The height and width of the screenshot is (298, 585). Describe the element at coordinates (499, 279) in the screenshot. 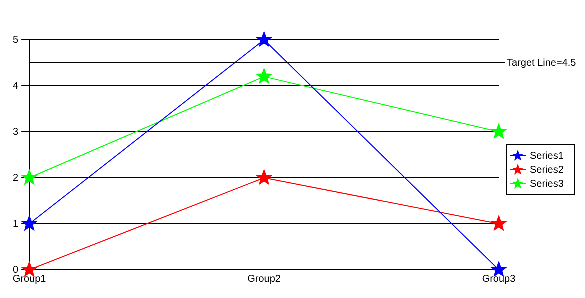

I see `x-tick-label: Group3` at that location.